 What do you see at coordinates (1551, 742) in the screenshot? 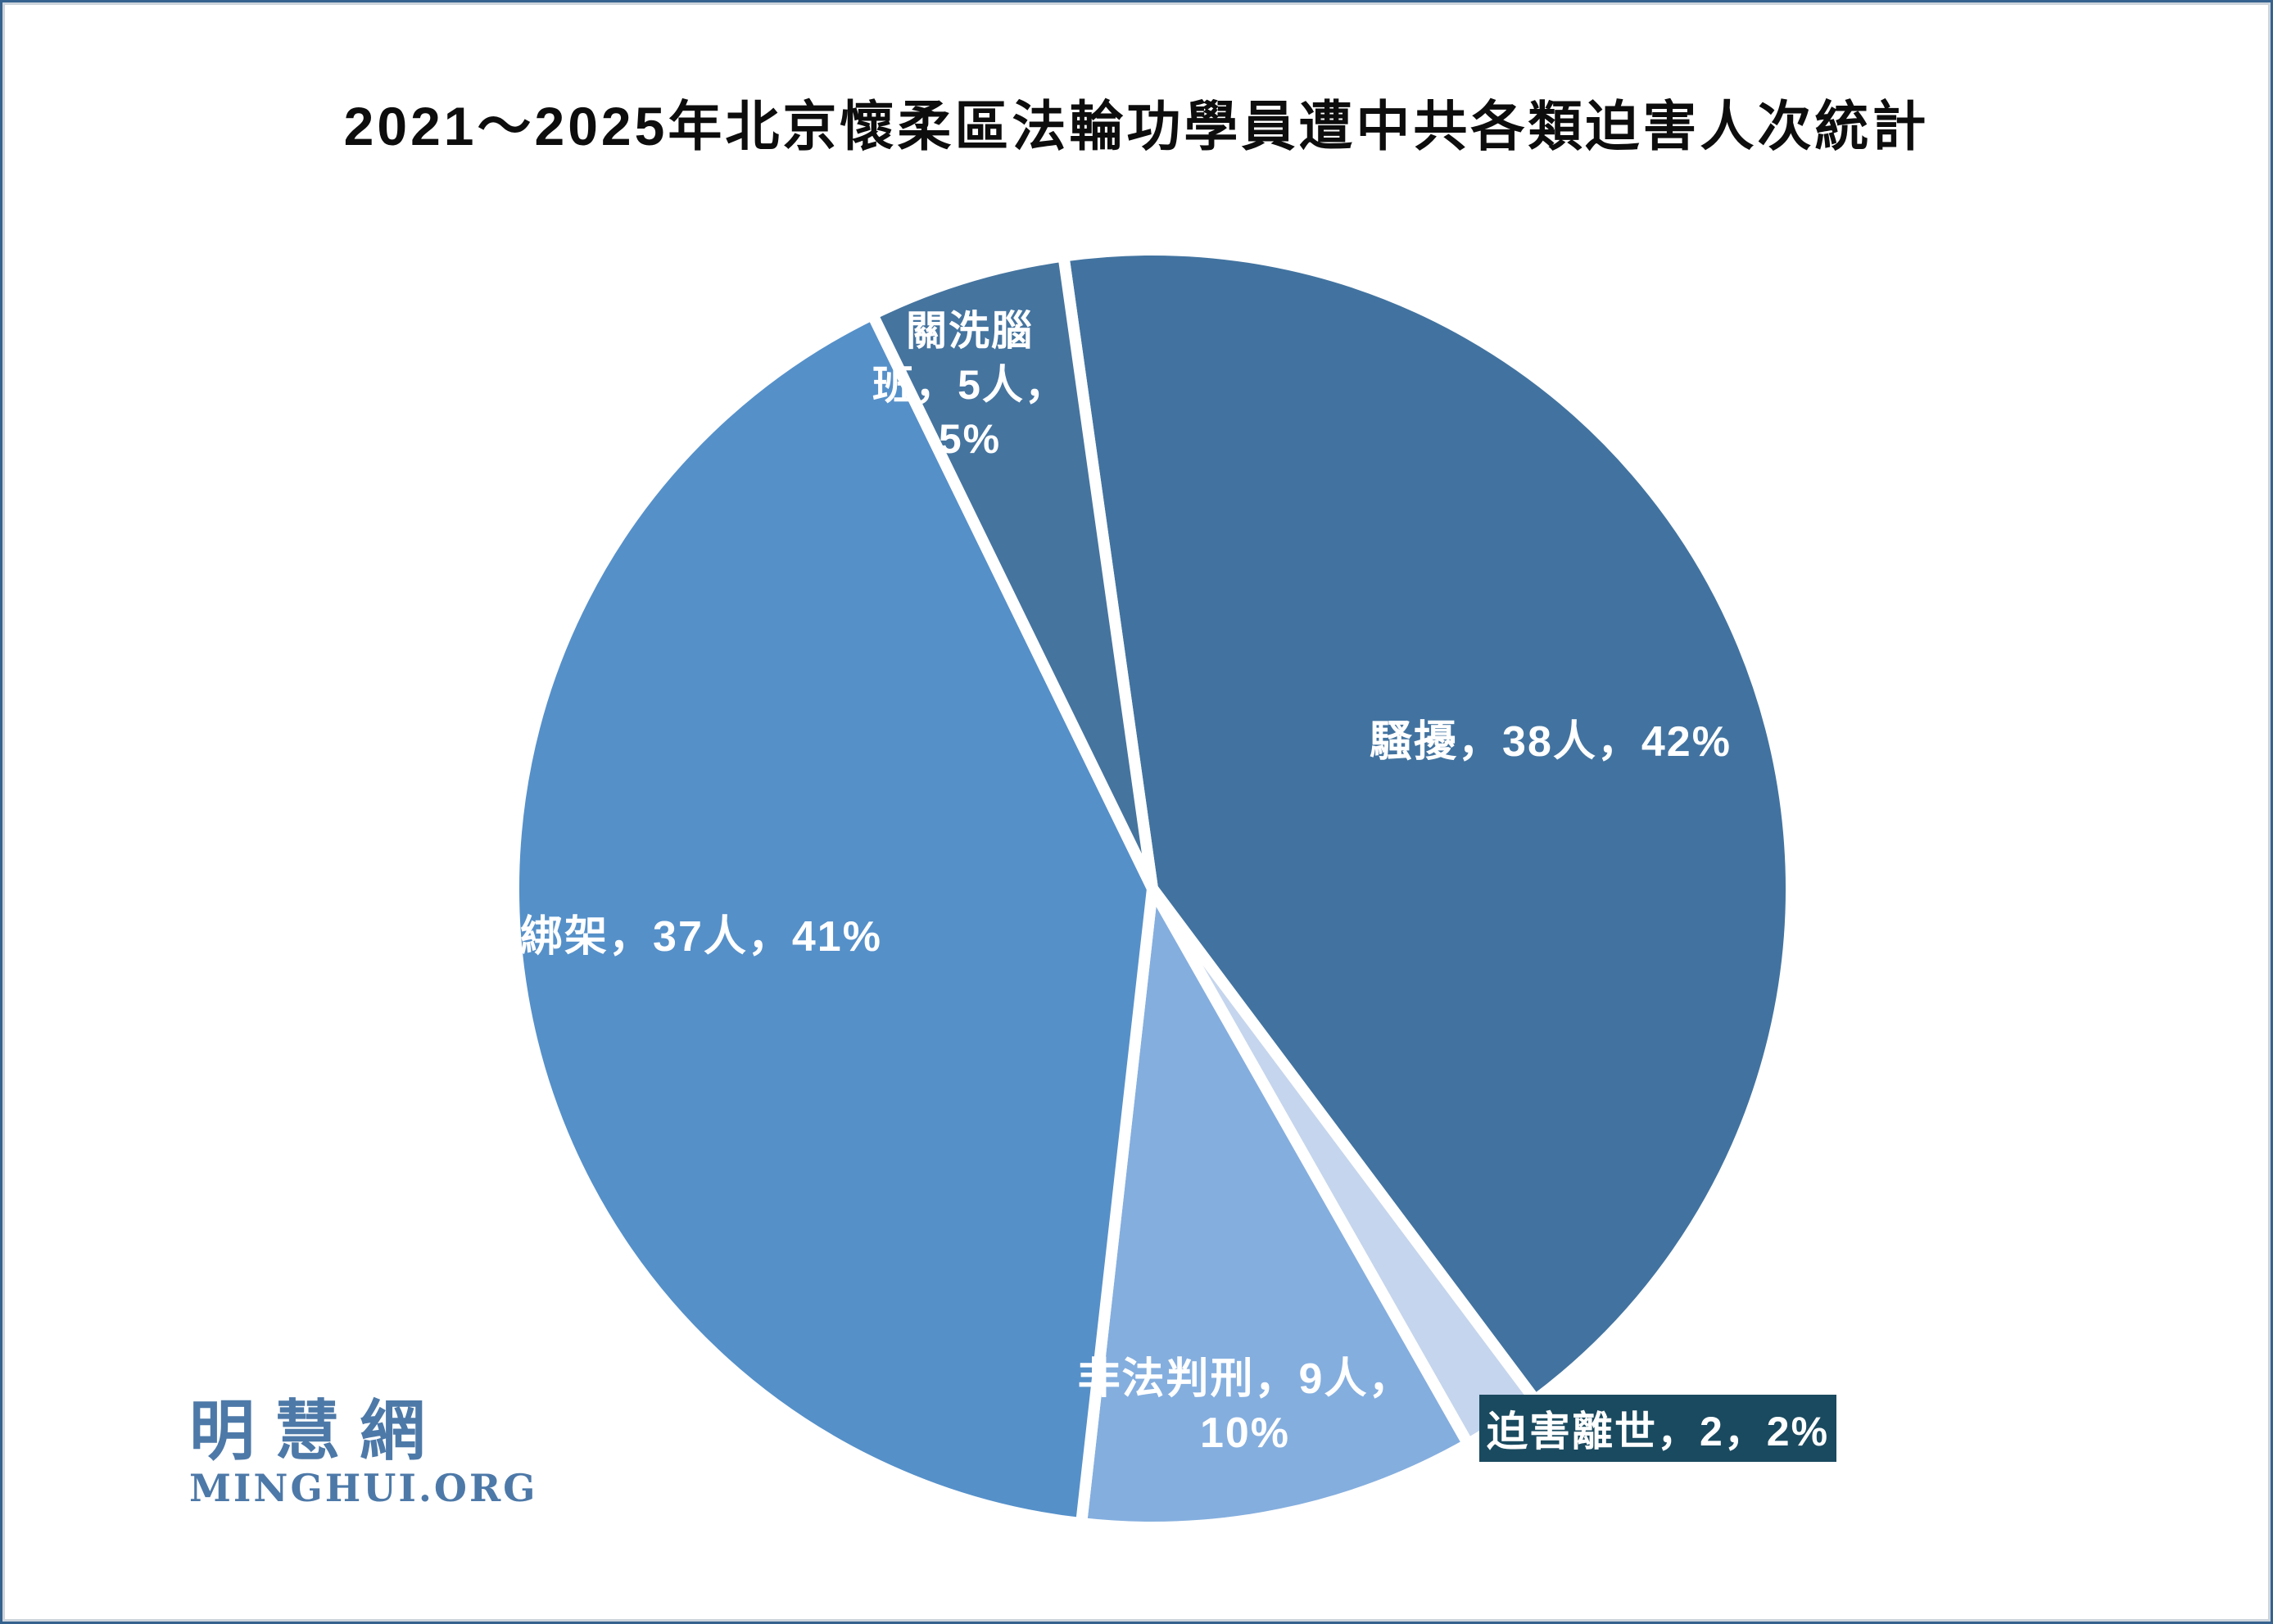
I see `slice-label-harassment: 騷擾，38人，42%` at bounding box center [1551, 742].